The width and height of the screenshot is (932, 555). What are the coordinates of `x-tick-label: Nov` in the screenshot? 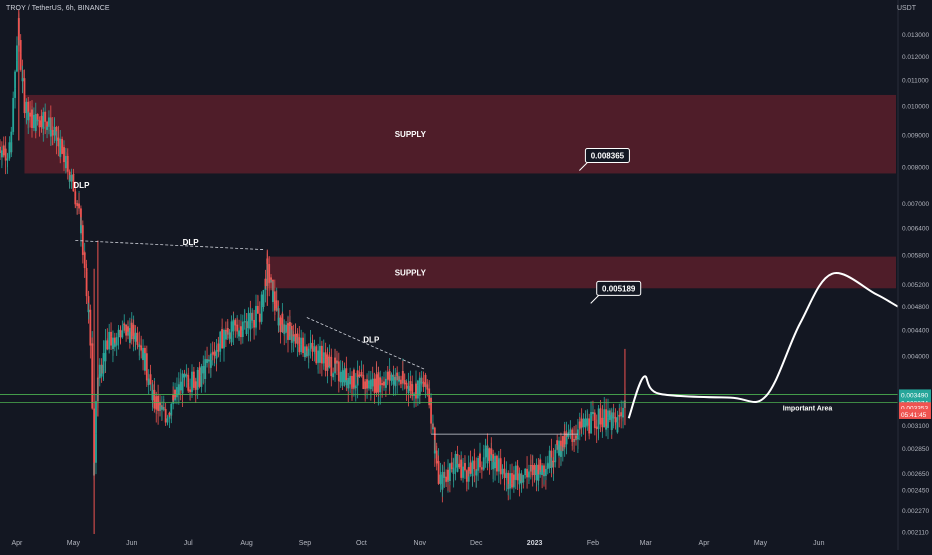 It's located at (420, 543).